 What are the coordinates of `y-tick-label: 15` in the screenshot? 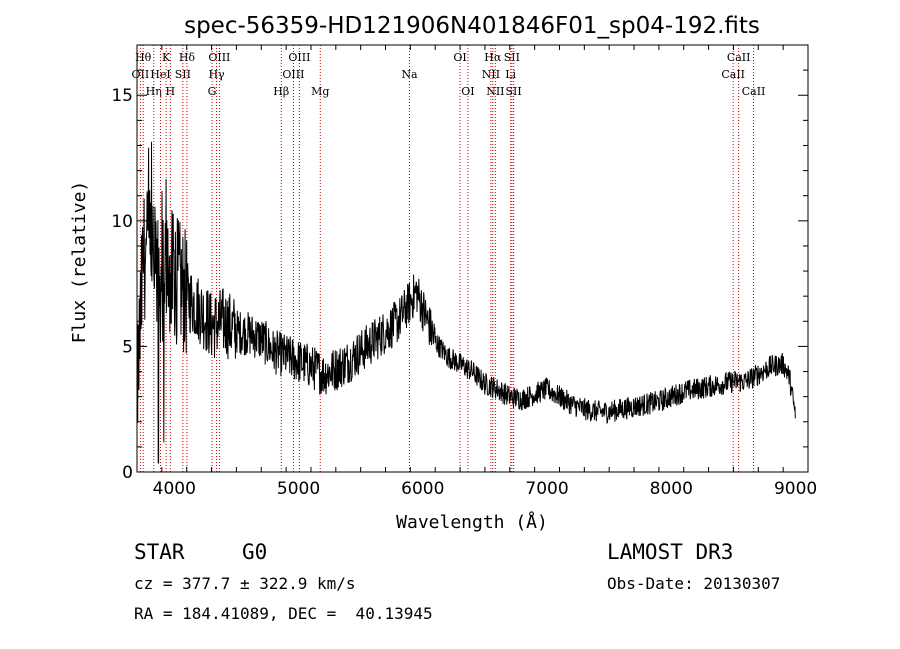 It's located at (122, 96).